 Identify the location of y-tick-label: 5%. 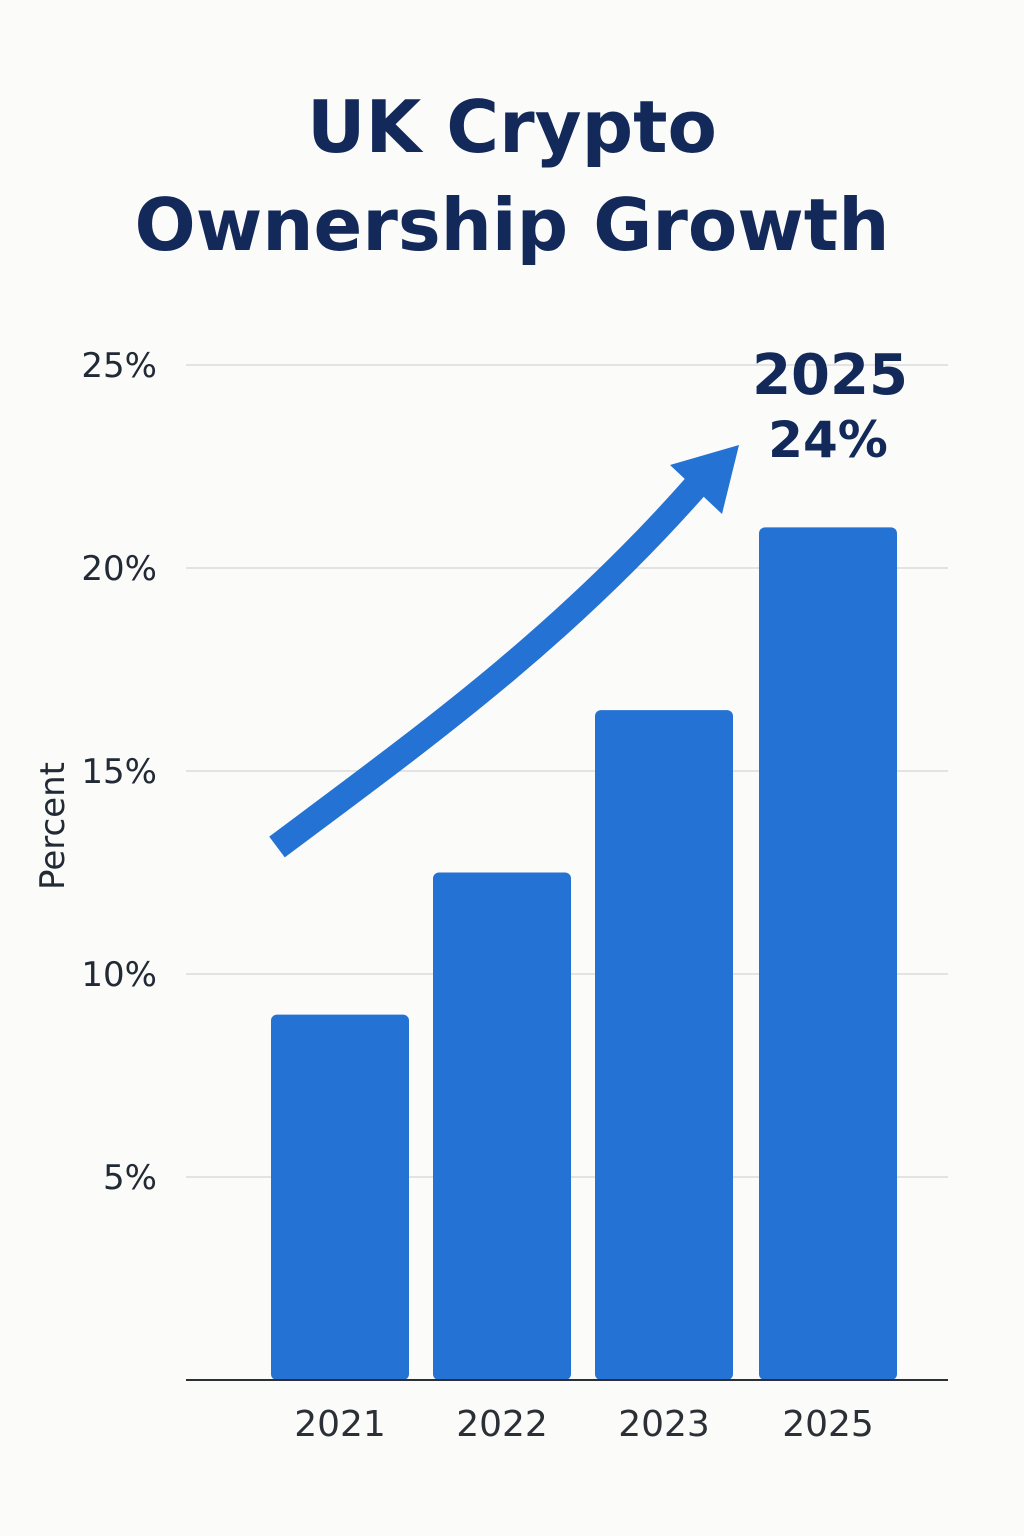
(130, 1178).